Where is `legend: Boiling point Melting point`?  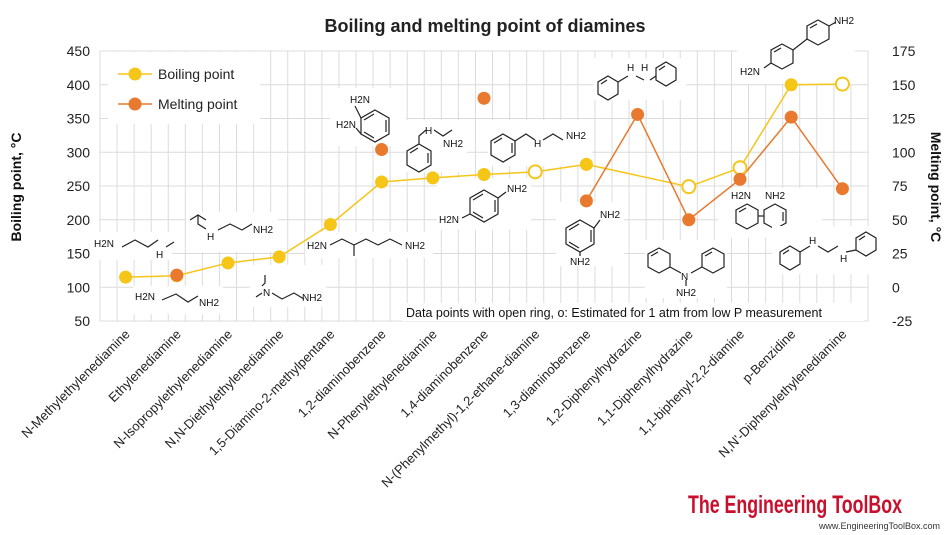
legend: Boiling point Melting point is located at coordinates (184, 88).